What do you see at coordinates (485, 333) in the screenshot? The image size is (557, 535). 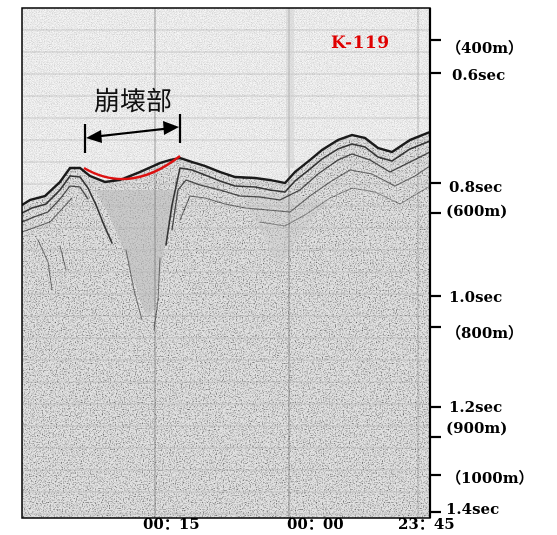 I see `axis-tick-label: （800m）` at bounding box center [485, 333].